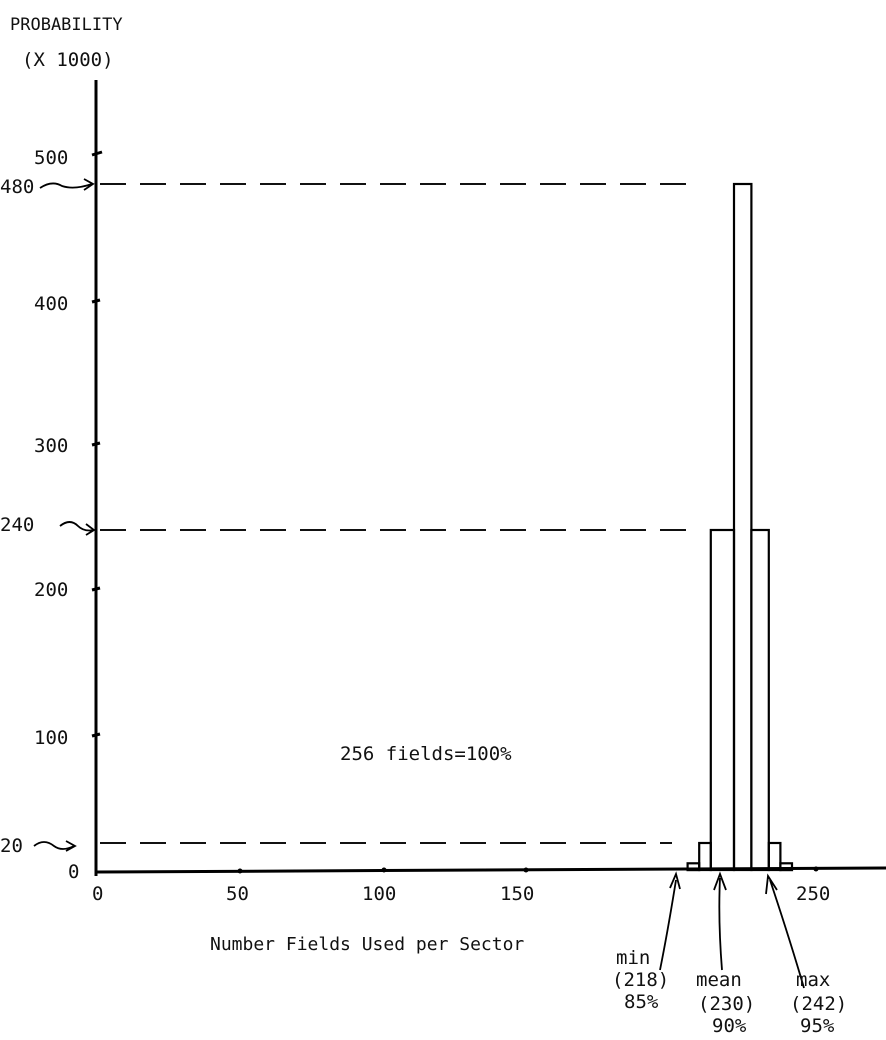 The width and height of the screenshot is (886, 1040). I want to click on min-value: (218), so click(640, 980).